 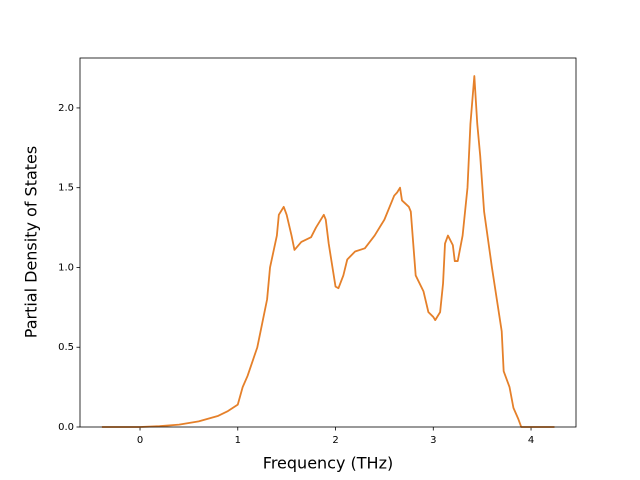 What do you see at coordinates (66, 427) in the screenshot?
I see `y-tick-label: 0.0` at bounding box center [66, 427].